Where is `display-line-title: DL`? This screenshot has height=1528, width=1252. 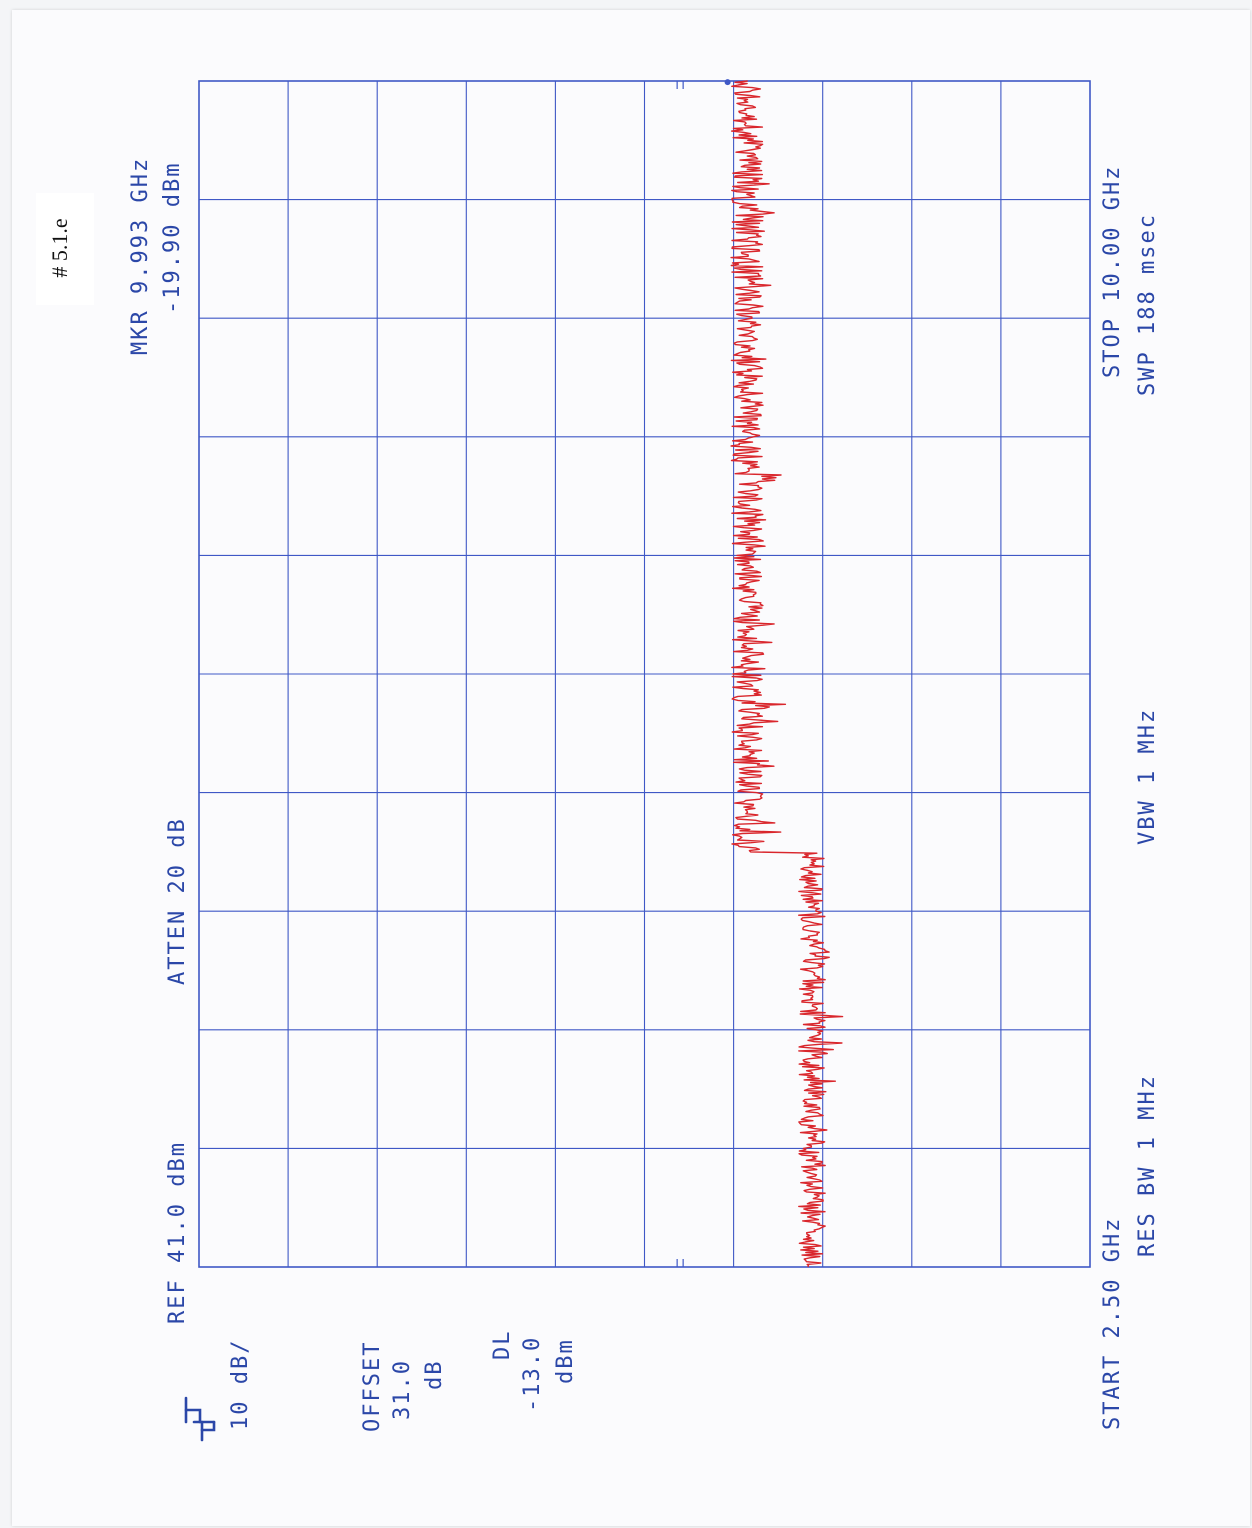
display-line-title: DL is located at coordinates (503, 1345).